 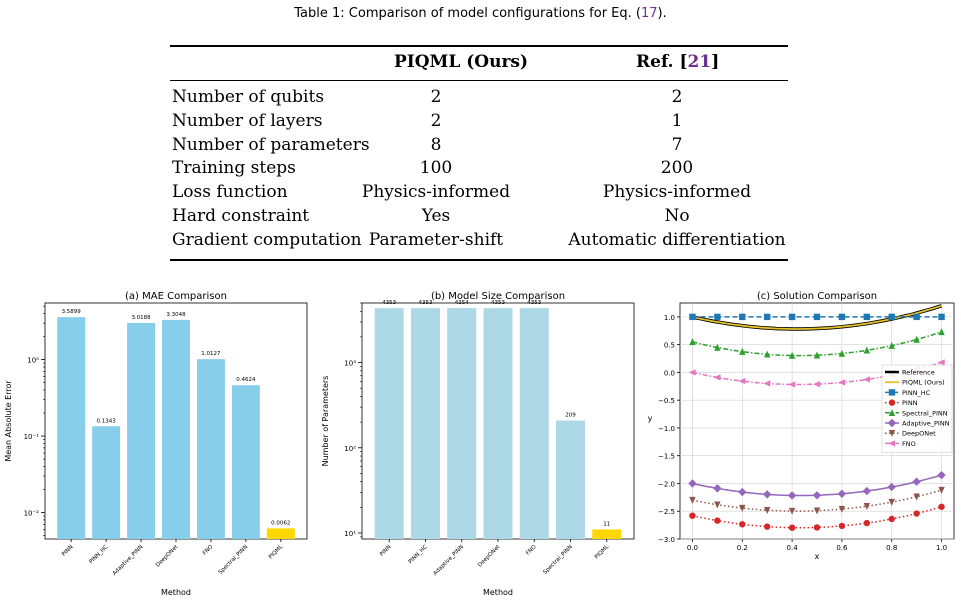 I want to click on caption-end: )., so click(x=662, y=13).